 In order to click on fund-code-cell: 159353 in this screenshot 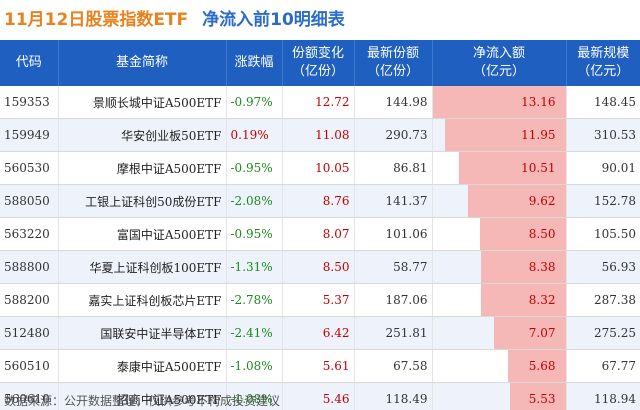, I will do `click(29, 102)`.